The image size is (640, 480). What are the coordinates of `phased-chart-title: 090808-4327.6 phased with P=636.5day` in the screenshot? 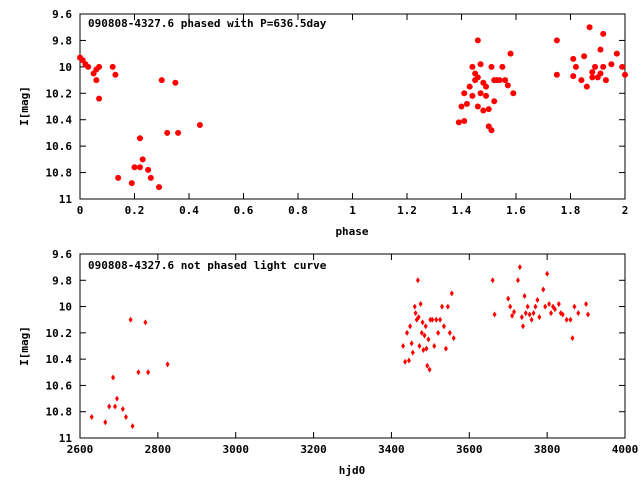 It's located at (207, 23).